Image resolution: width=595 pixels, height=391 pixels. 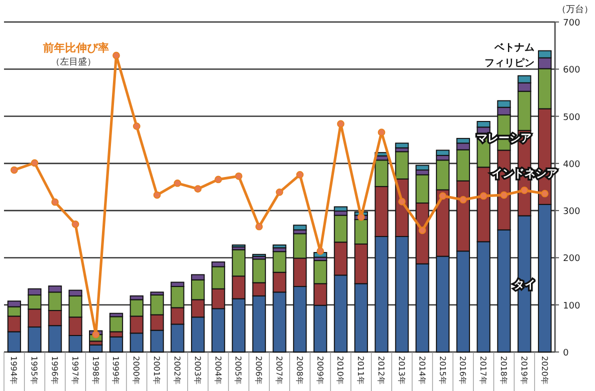 What do you see at coordinates (566, 353) in the screenshot?
I see `y-tick-label: 0` at bounding box center [566, 353].